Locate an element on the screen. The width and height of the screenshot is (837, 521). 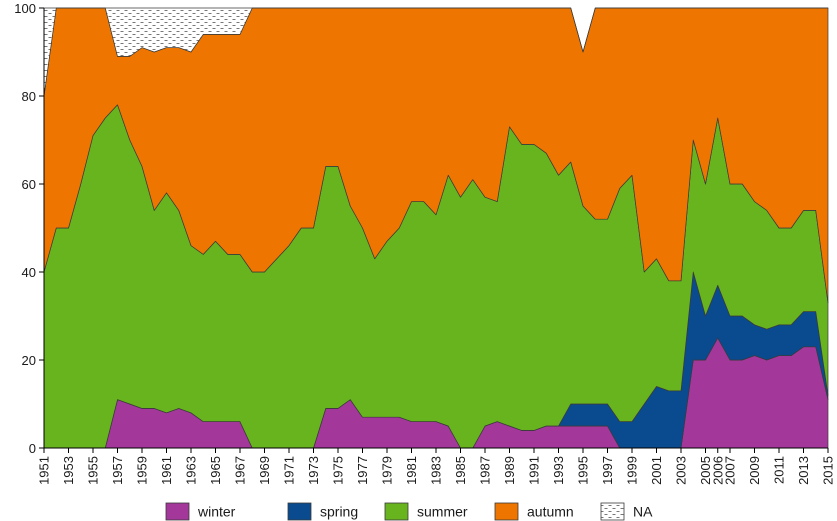
x-tick-label: 1985 is located at coordinates (460, 470).